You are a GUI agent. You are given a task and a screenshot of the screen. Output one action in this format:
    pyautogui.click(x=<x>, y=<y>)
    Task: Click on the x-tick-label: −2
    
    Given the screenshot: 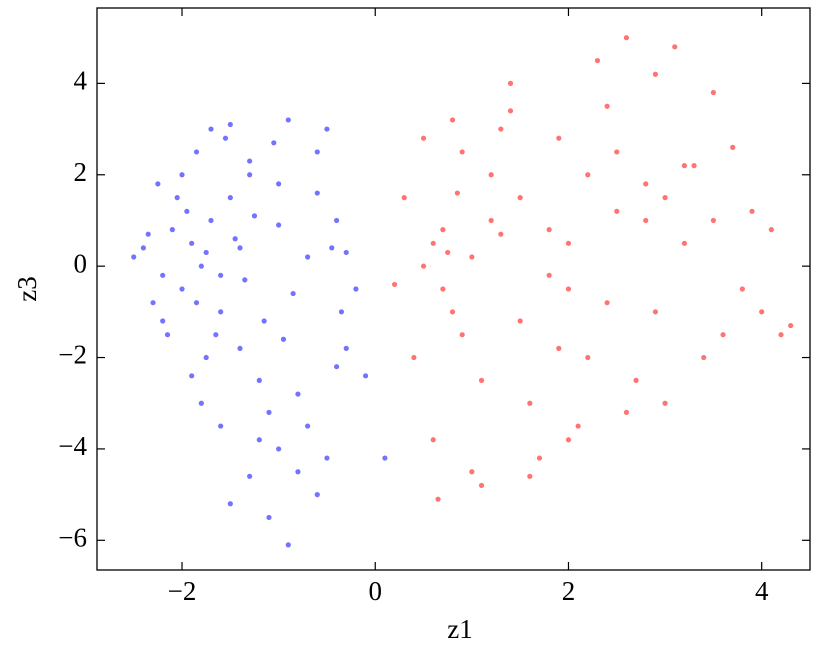 What is the action you would take?
    pyautogui.click(x=182, y=591)
    